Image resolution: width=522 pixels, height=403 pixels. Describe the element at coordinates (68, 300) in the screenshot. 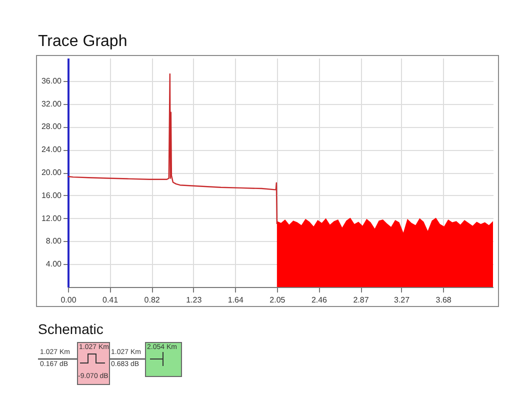

I see `x-tick-label: 0.00` at that location.